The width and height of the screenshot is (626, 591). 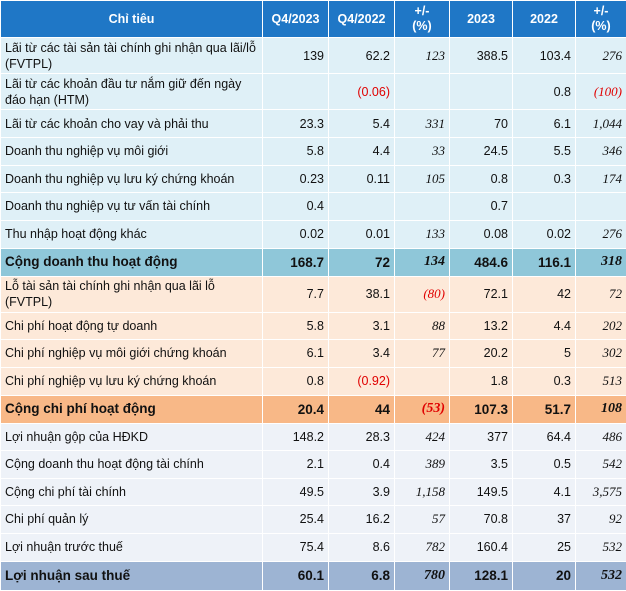 What do you see at coordinates (601, 234) in the screenshot?
I see `cell-change-year: 276` at bounding box center [601, 234].